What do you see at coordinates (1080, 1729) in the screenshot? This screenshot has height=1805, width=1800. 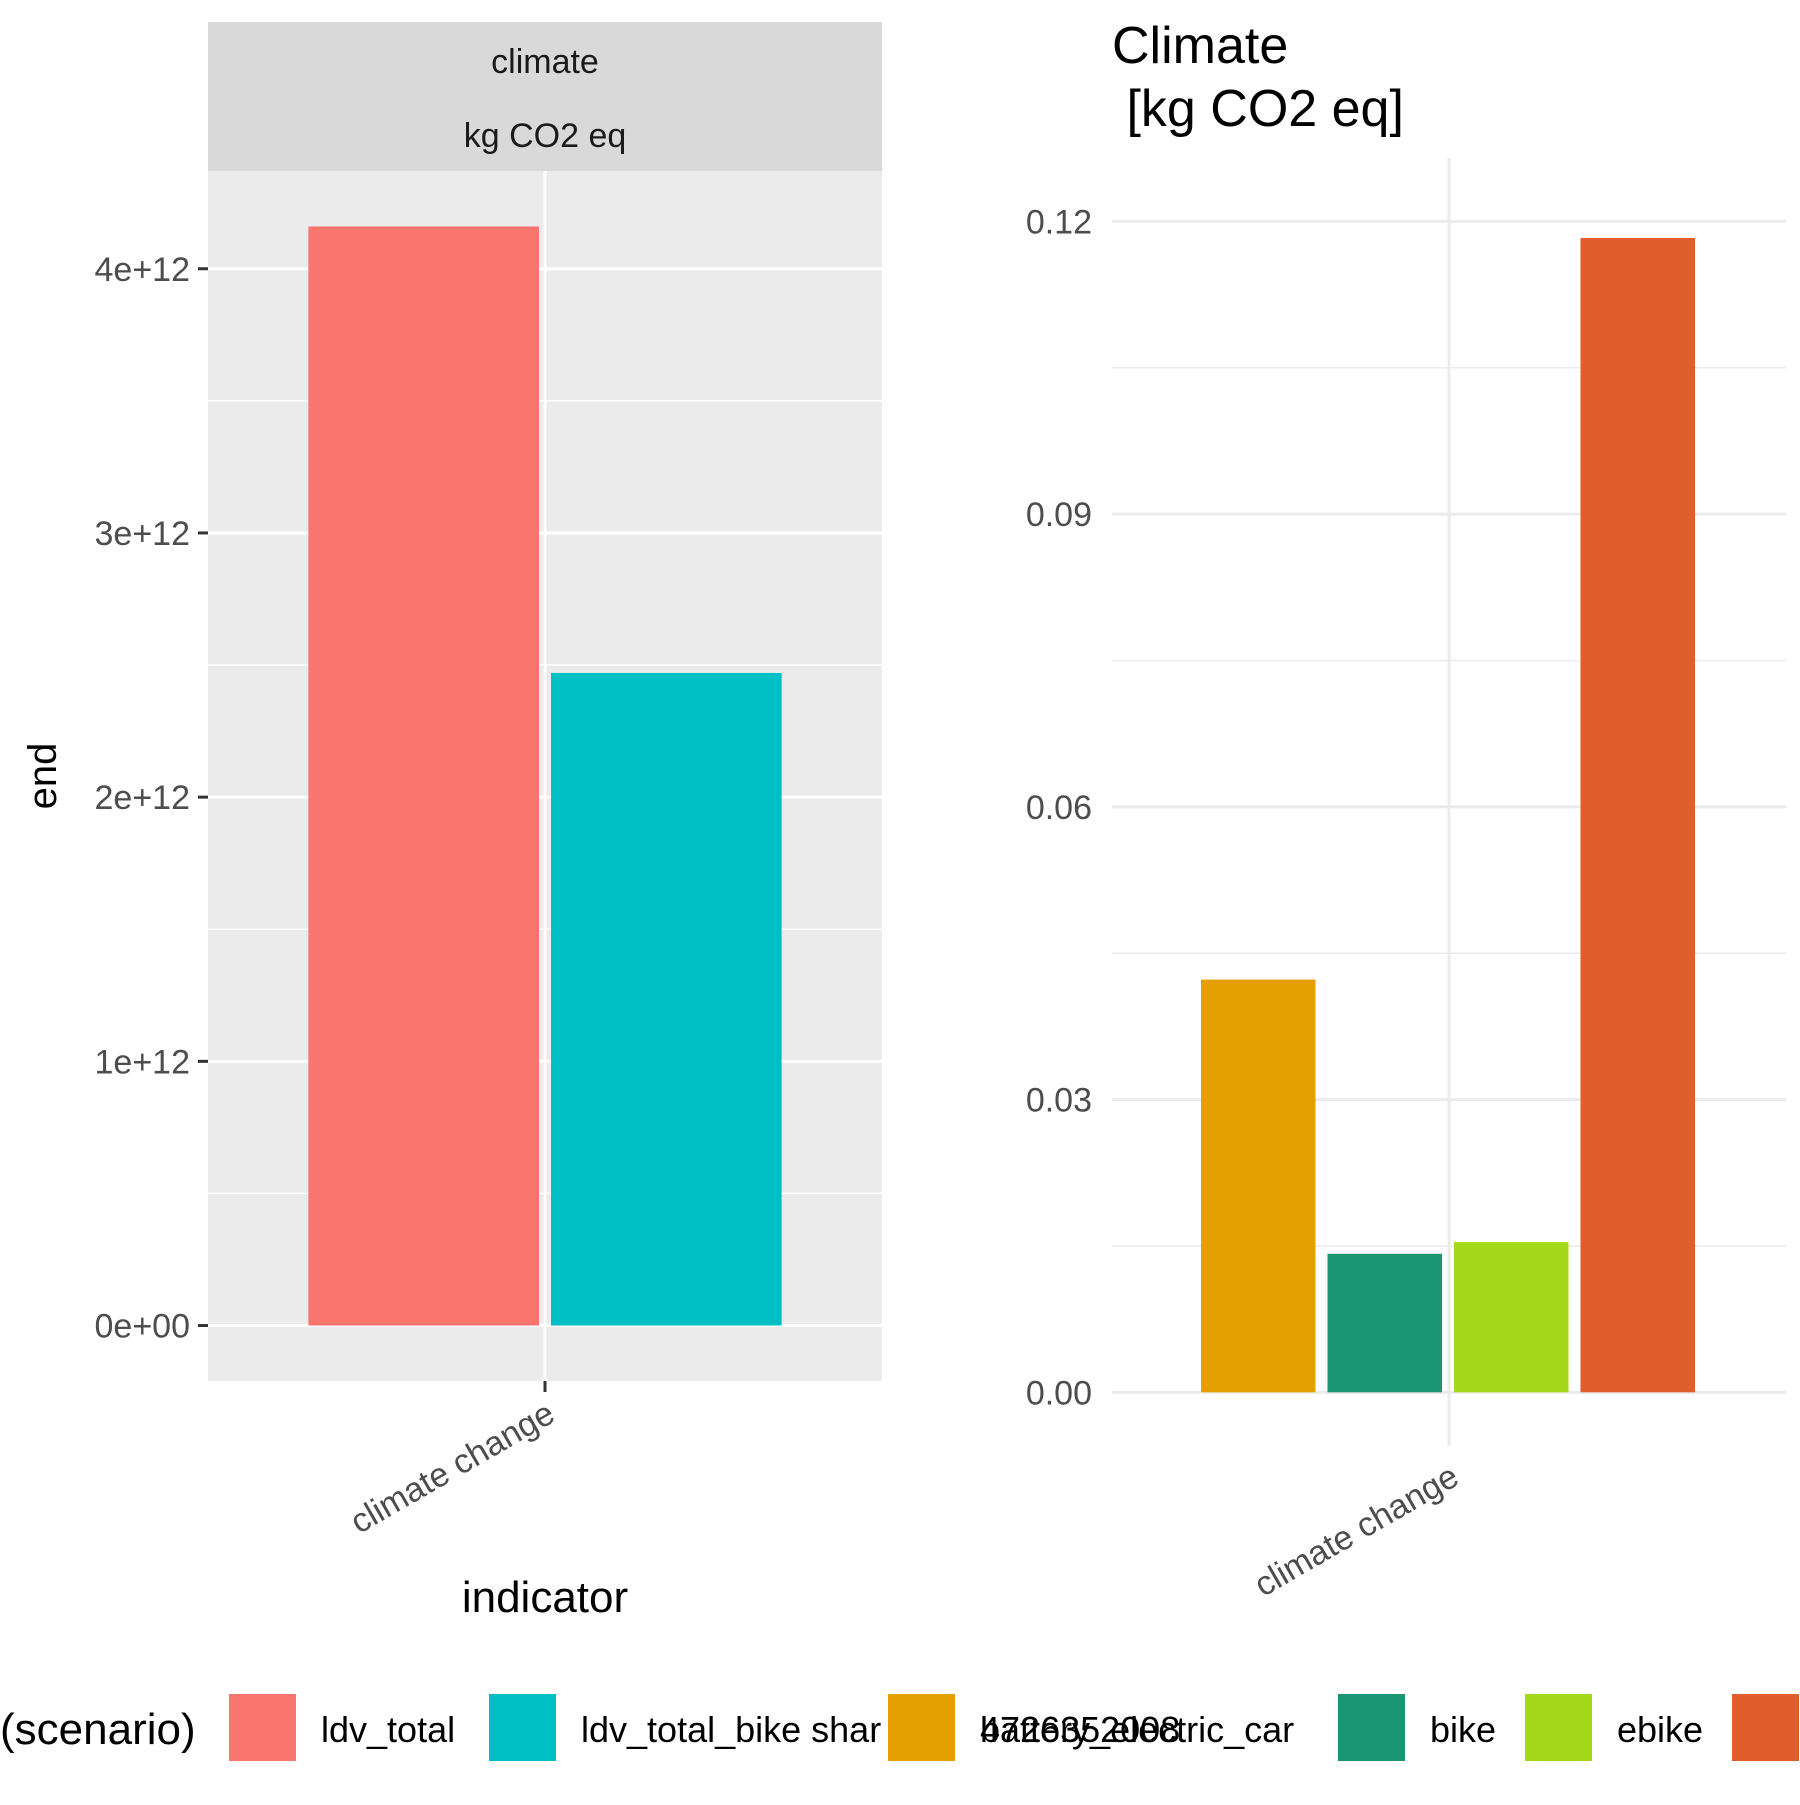 I see `legend-label: 4726352008` at bounding box center [1080, 1729].